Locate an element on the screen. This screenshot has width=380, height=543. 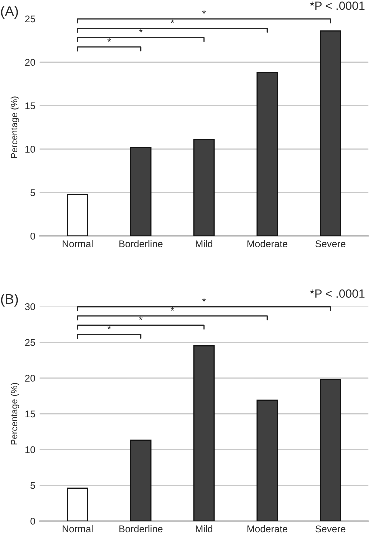
y-tick-label: 30 is located at coordinates (30, 307).